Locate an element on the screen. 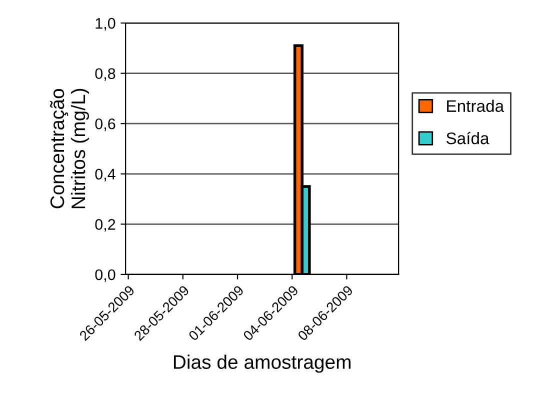 This screenshot has width=546, height=419. x-axis-title: Dias de amostragem is located at coordinates (262, 363).